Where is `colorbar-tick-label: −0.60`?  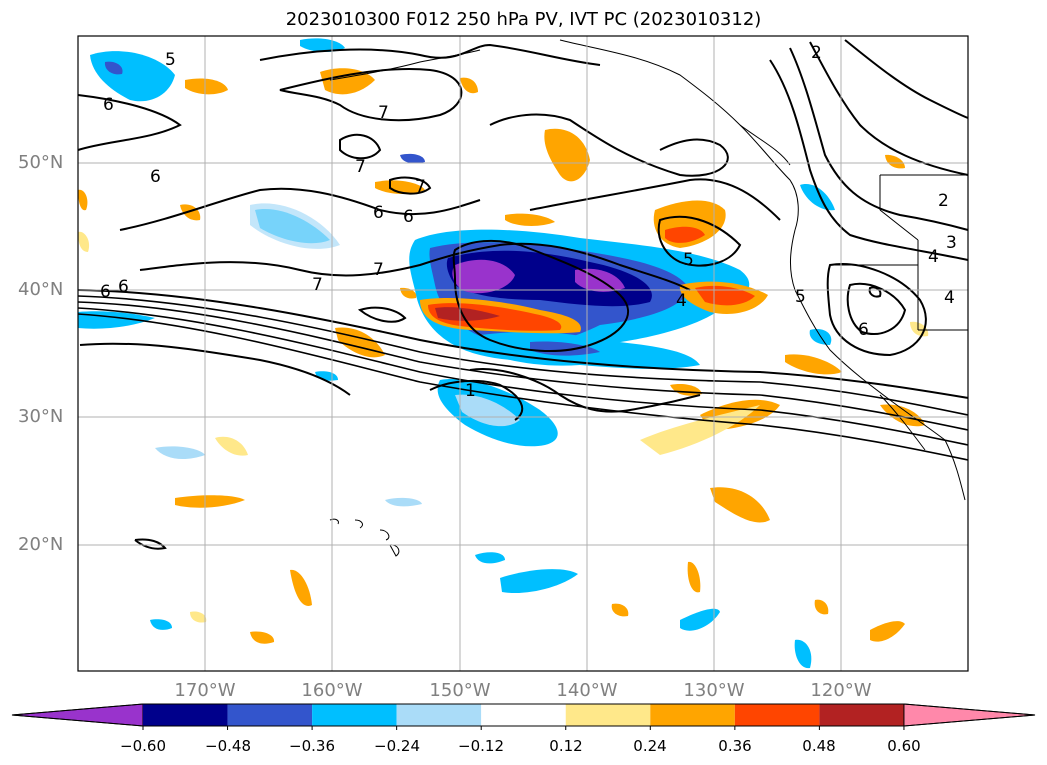 colorbar-tick-label: −0.60 is located at coordinates (143, 746).